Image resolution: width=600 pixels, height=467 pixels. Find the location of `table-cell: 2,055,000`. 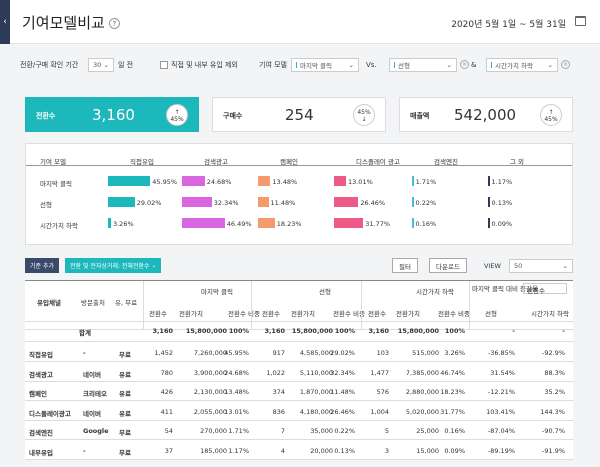

table-cell: 2,055,000 is located at coordinates (210, 411).